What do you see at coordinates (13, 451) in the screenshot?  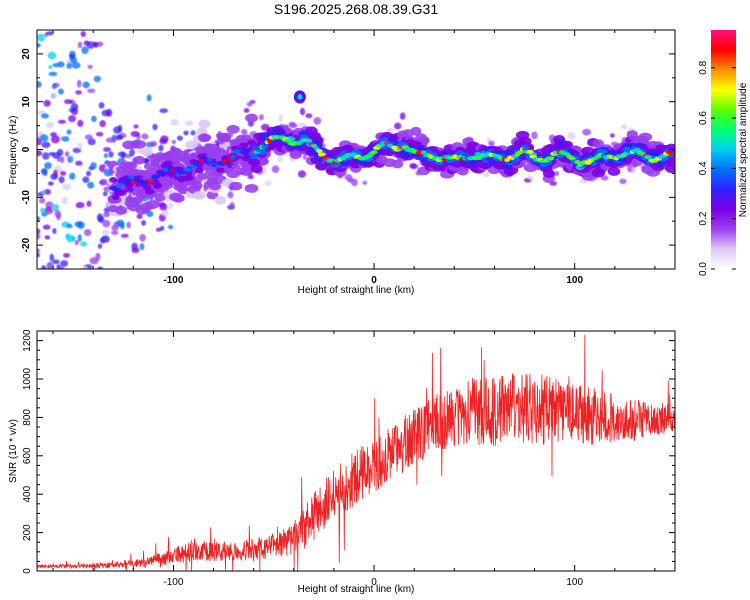 I see `snr-y-label: SNR (10 * v/v)` at bounding box center [13, 451].